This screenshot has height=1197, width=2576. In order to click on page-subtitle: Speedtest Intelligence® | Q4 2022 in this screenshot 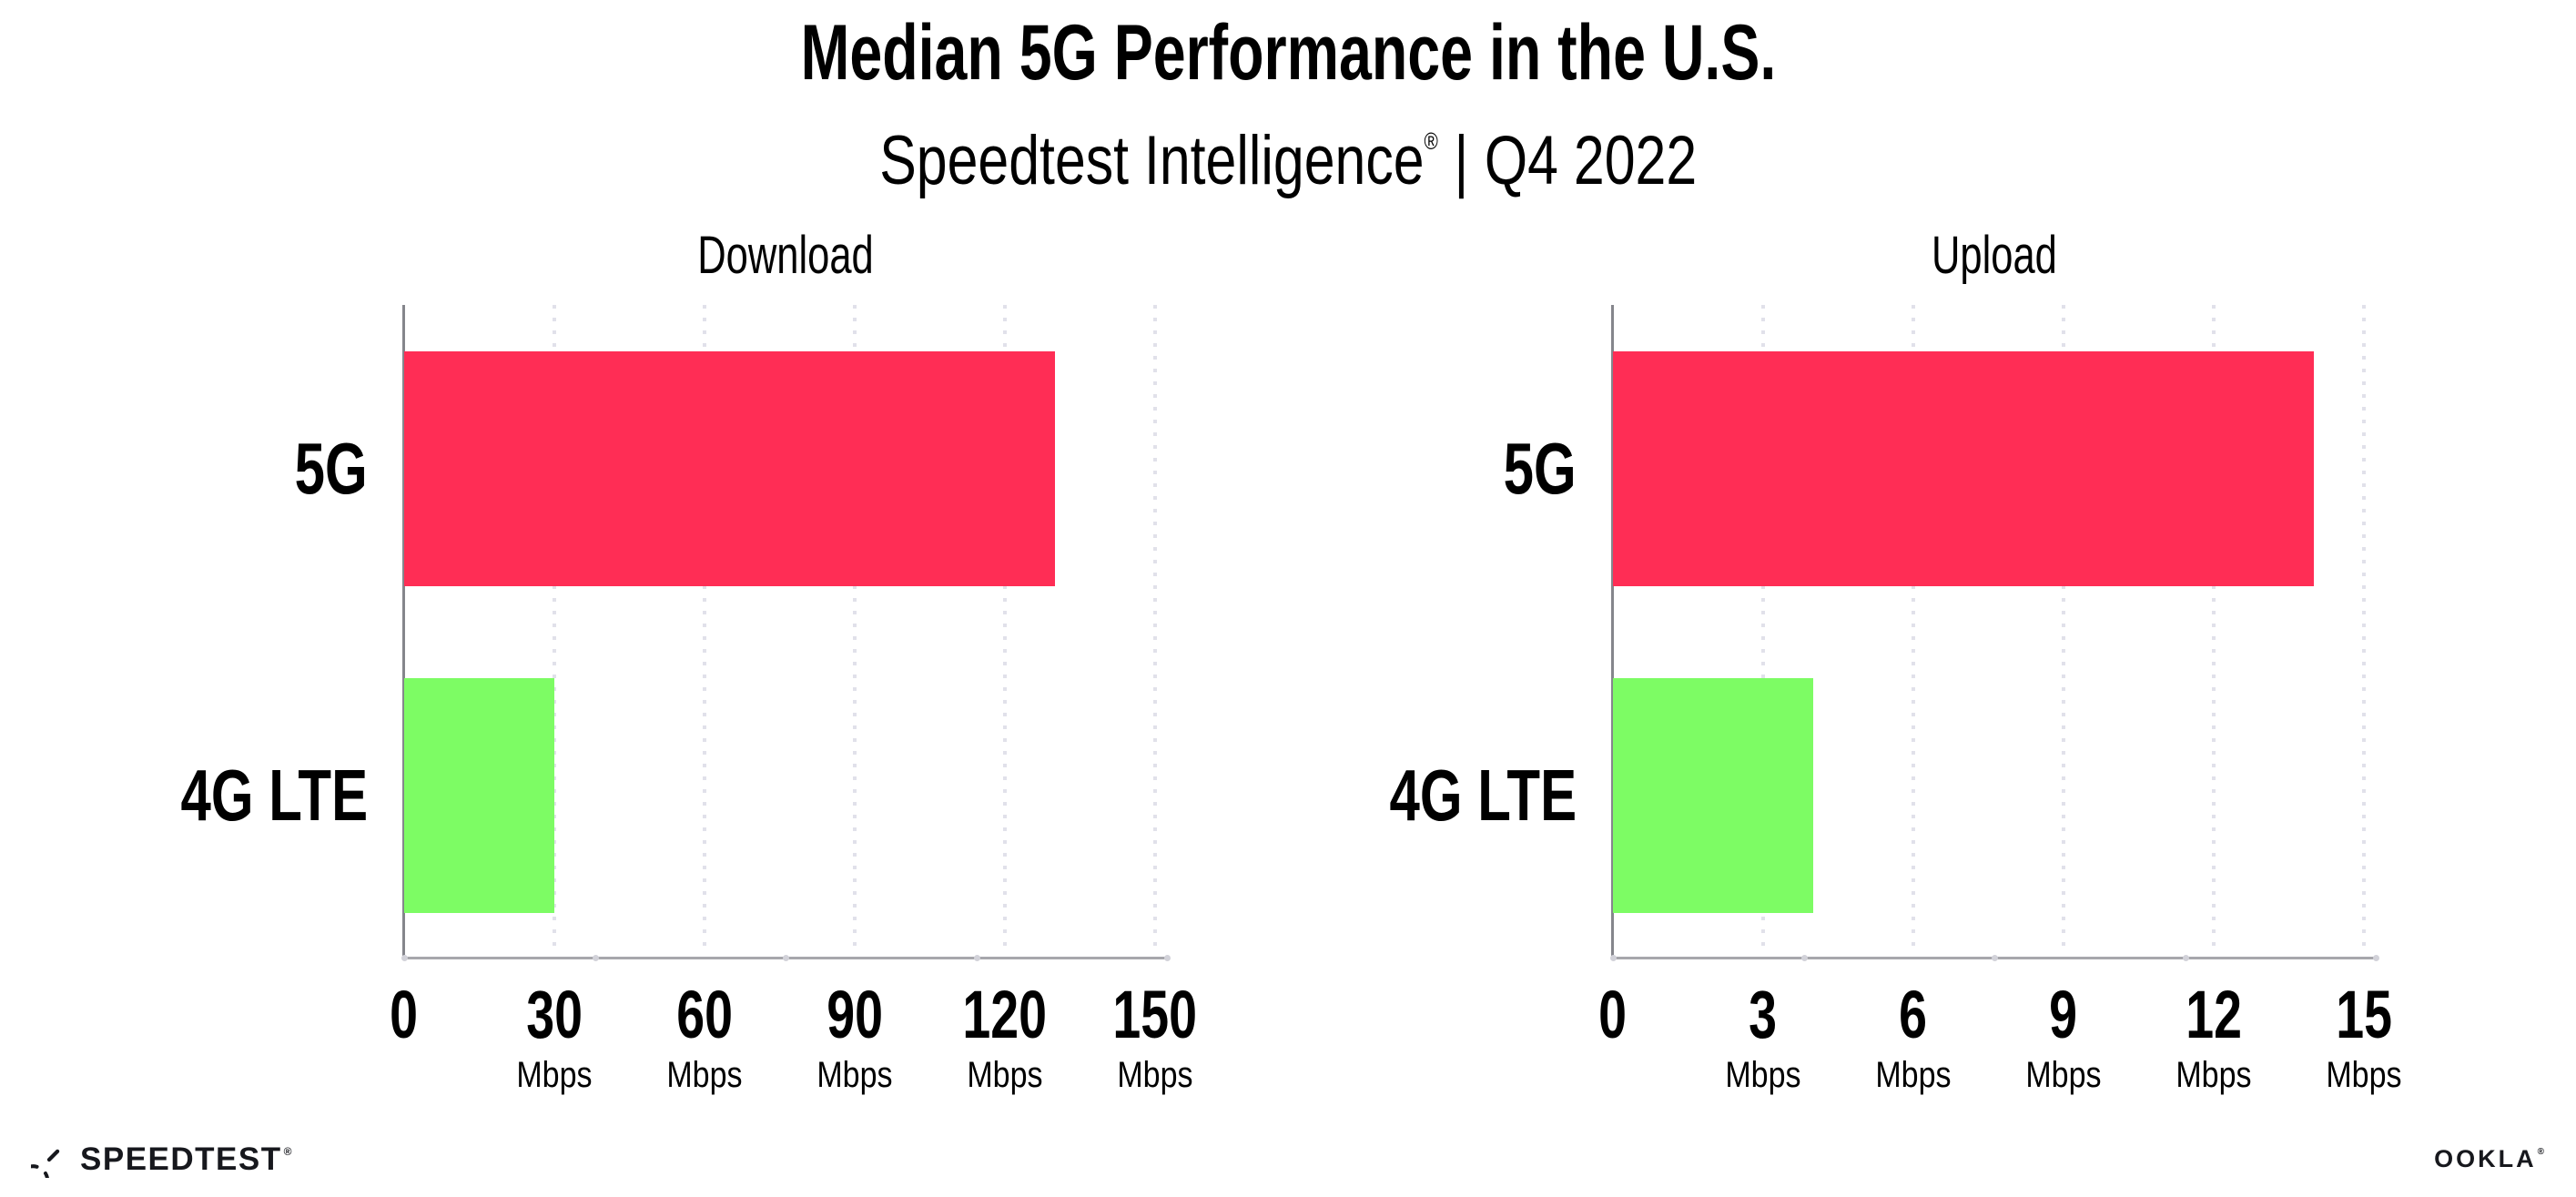, I will do `click(1288, 151)`.